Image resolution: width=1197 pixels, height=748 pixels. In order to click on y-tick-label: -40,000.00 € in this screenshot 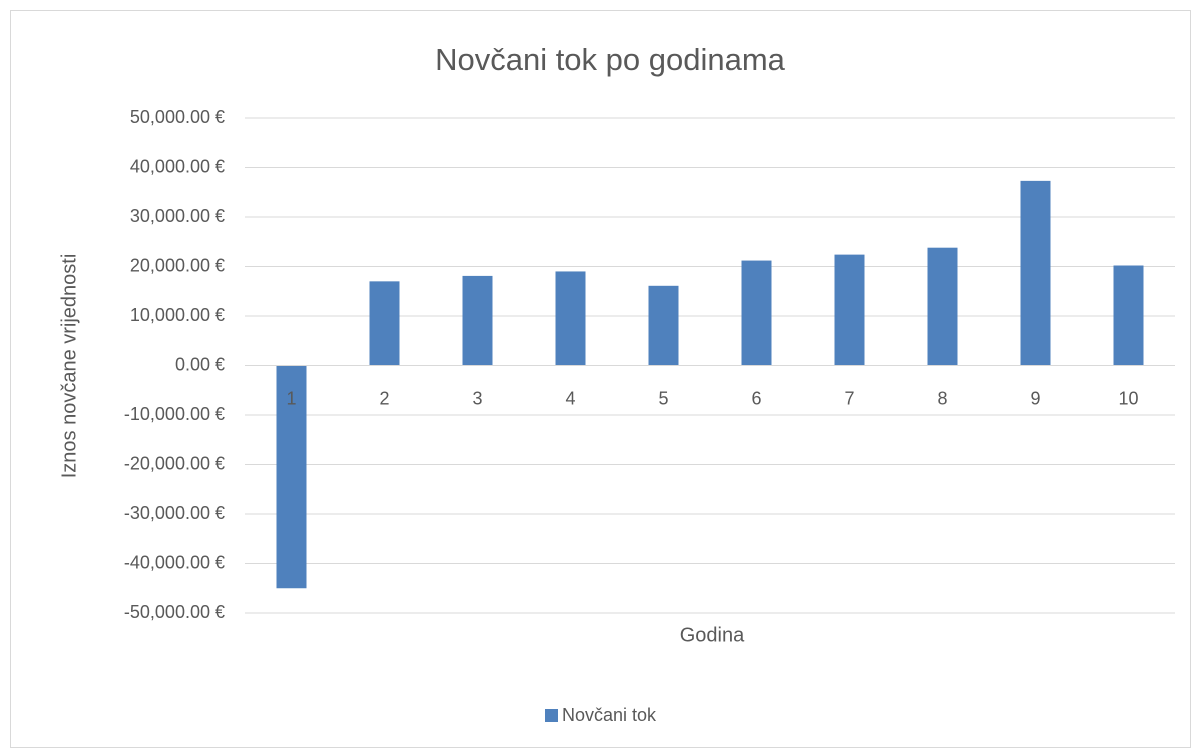, I will do `click(174, 562)`.